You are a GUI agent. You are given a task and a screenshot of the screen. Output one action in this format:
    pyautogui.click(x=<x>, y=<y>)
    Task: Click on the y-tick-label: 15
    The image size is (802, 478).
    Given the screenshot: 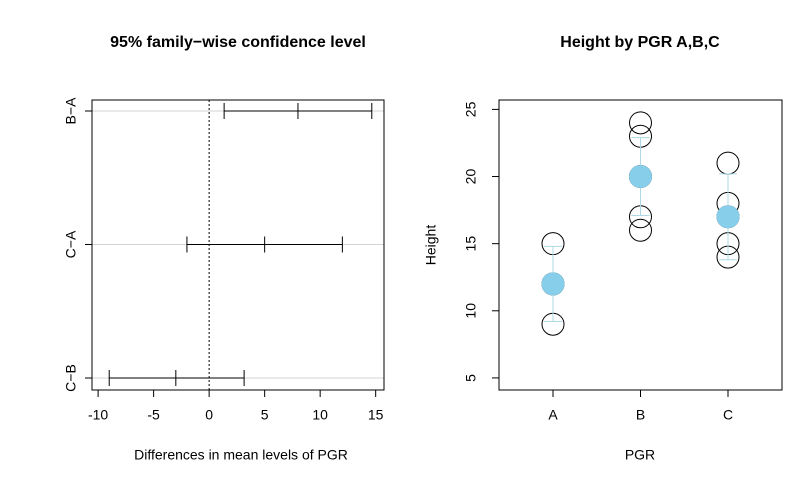 What is the action you would take?
    pyautogui.click(x=471, y=244)
    